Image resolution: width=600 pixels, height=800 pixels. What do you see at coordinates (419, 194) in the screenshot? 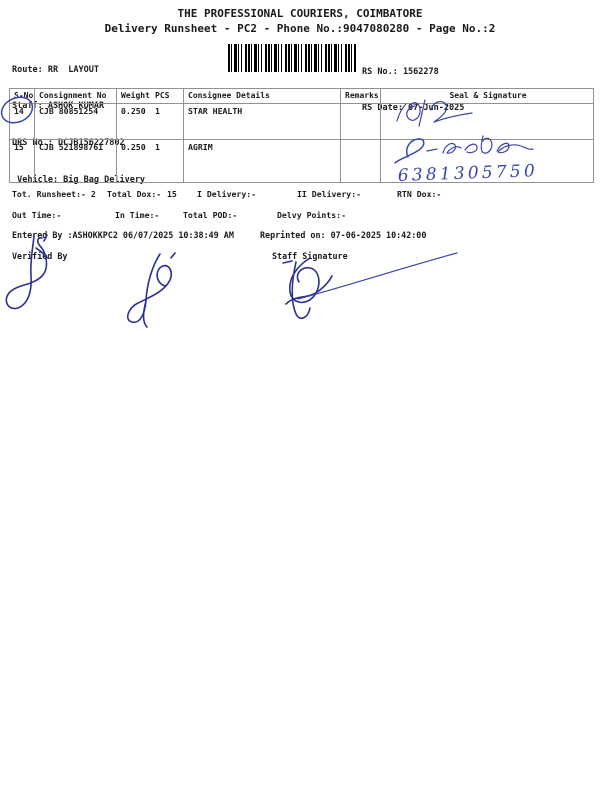
I see `rtn-dox: RTN Dox:-` at bounding box center [419, 194].